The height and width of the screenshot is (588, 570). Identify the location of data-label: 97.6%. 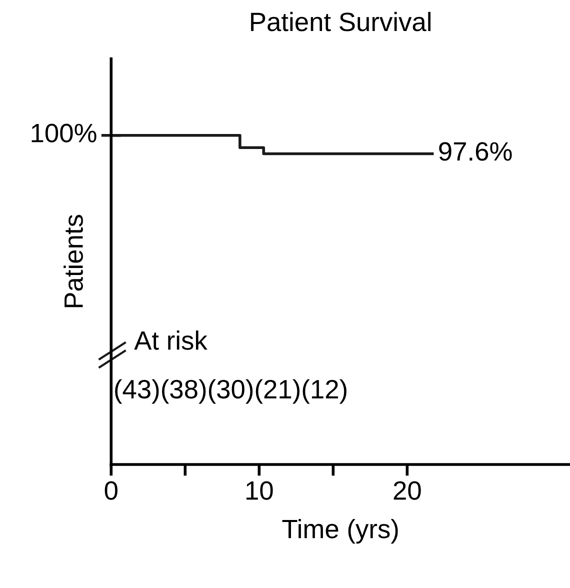
(475, 151).